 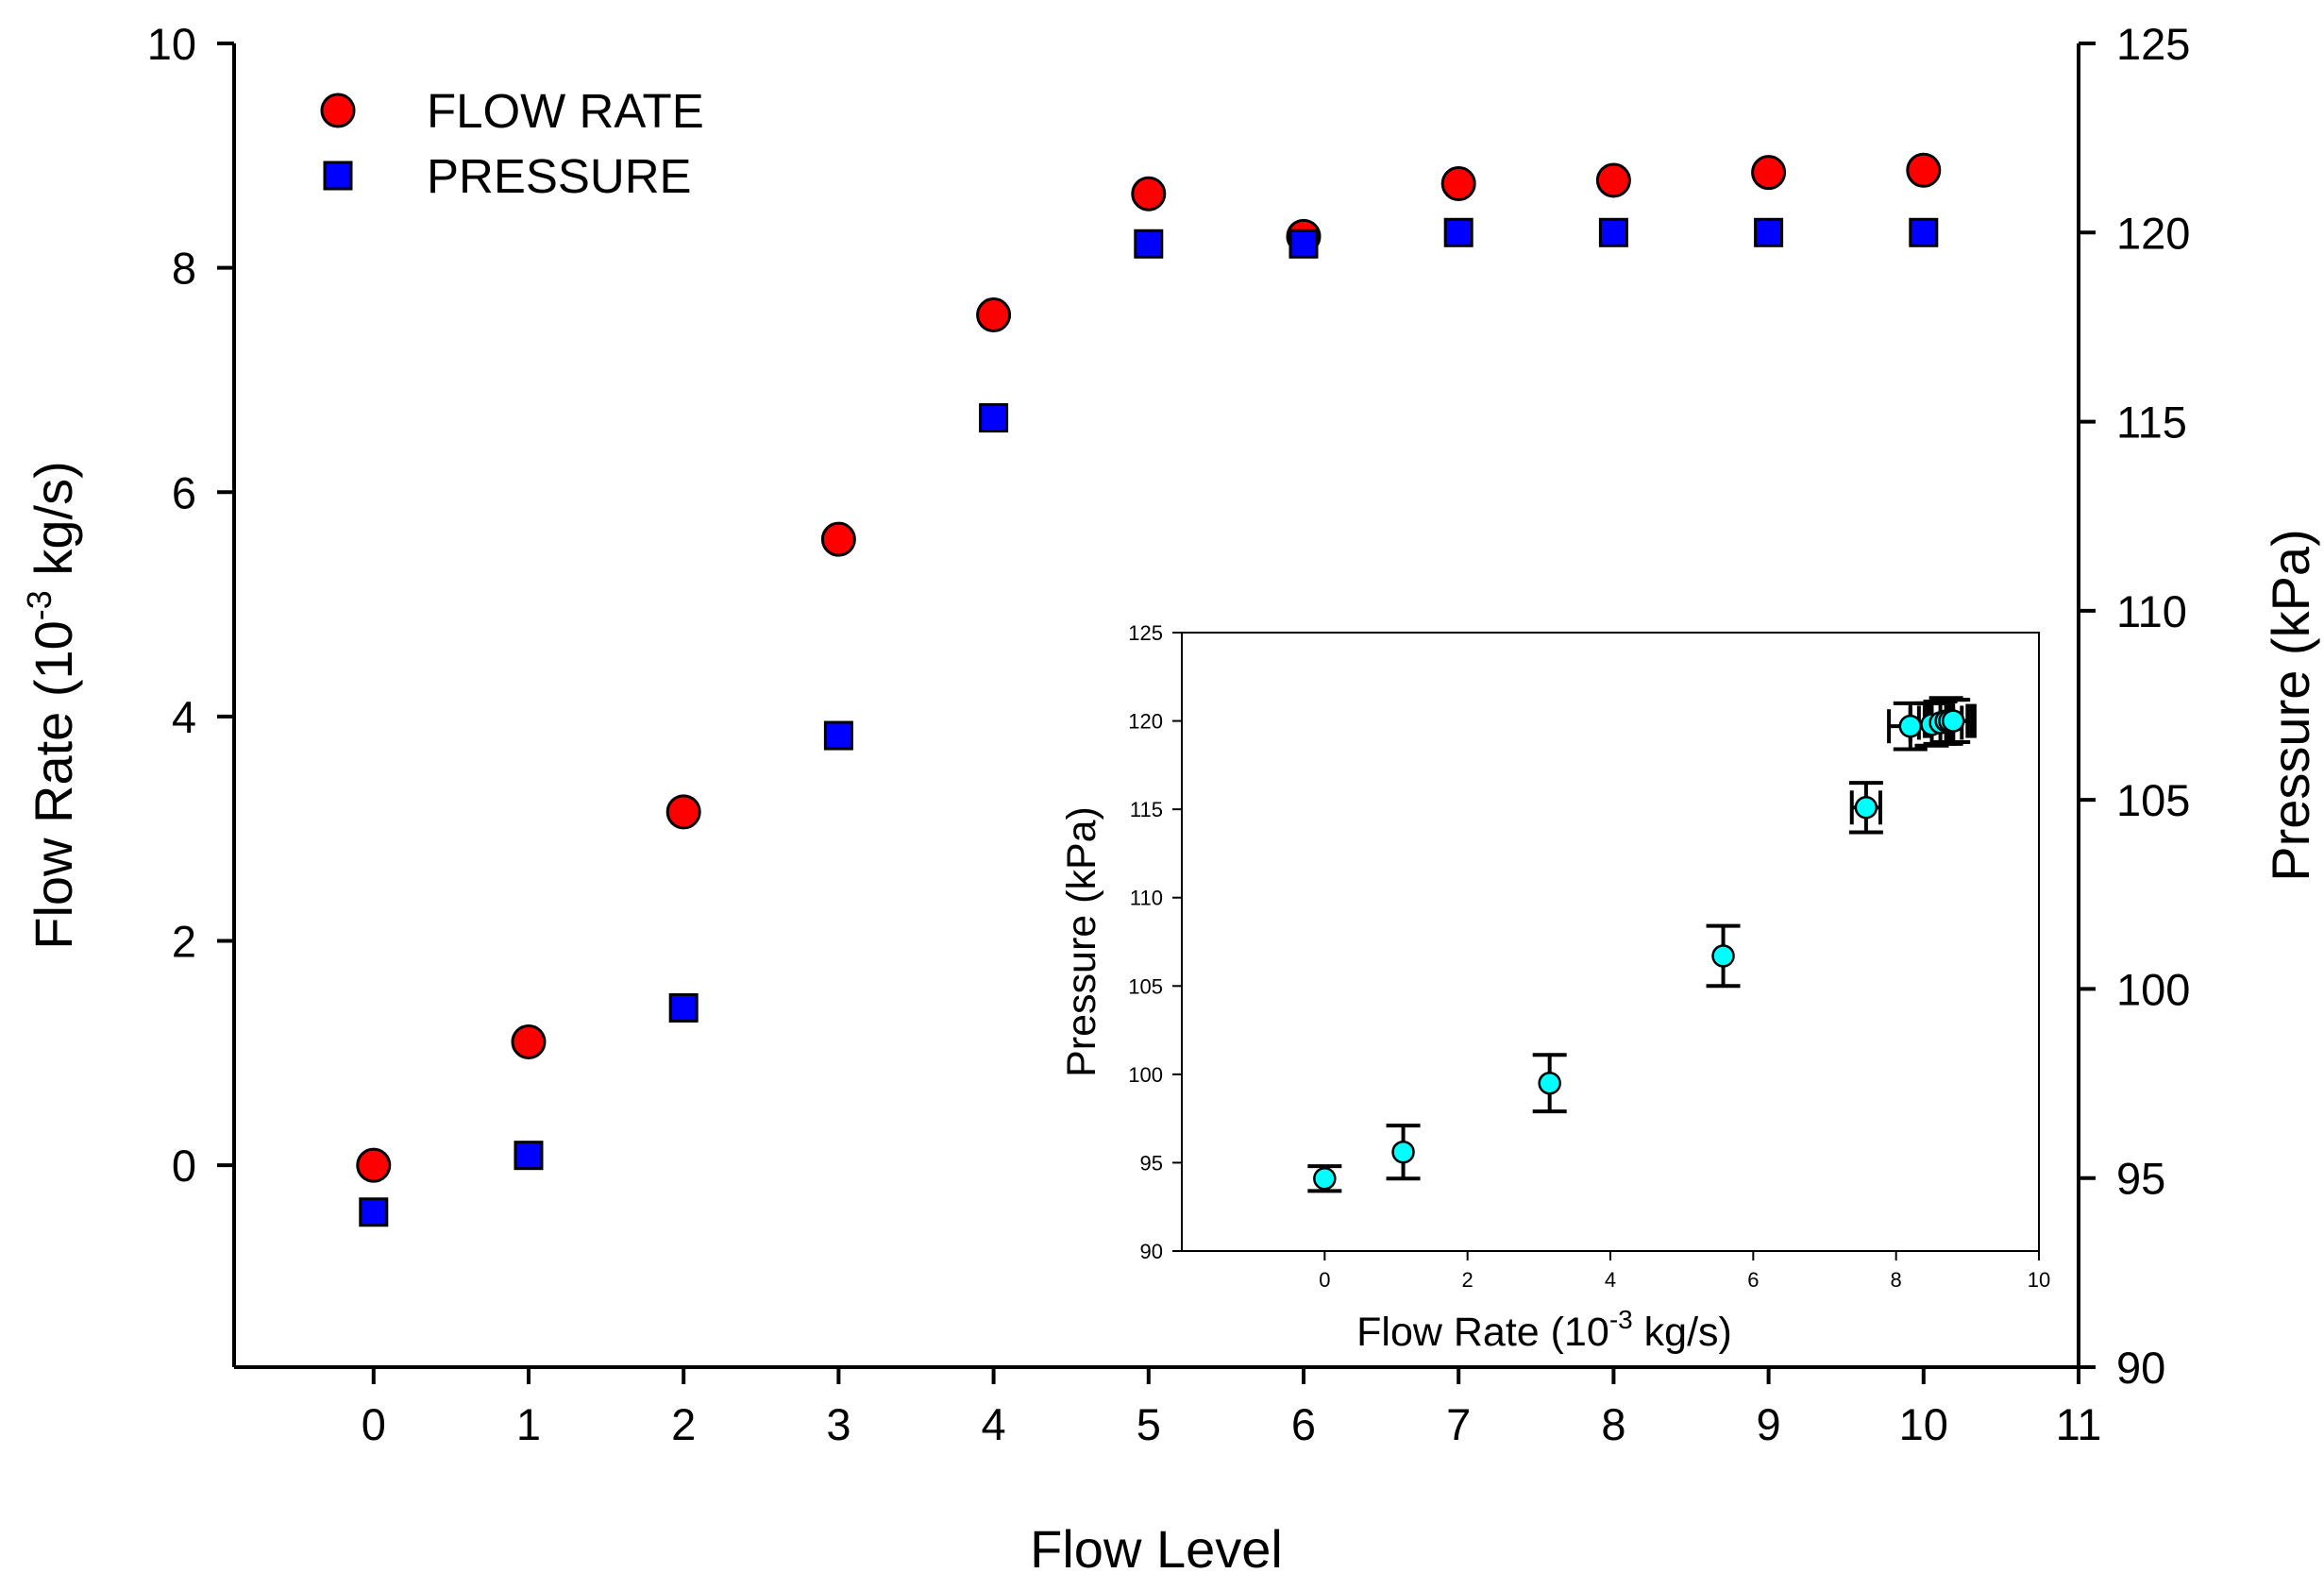 I want to click on inset-x-axis-title: Flow Rate (10-3 kg/s), so click(x=1544, y=1330).